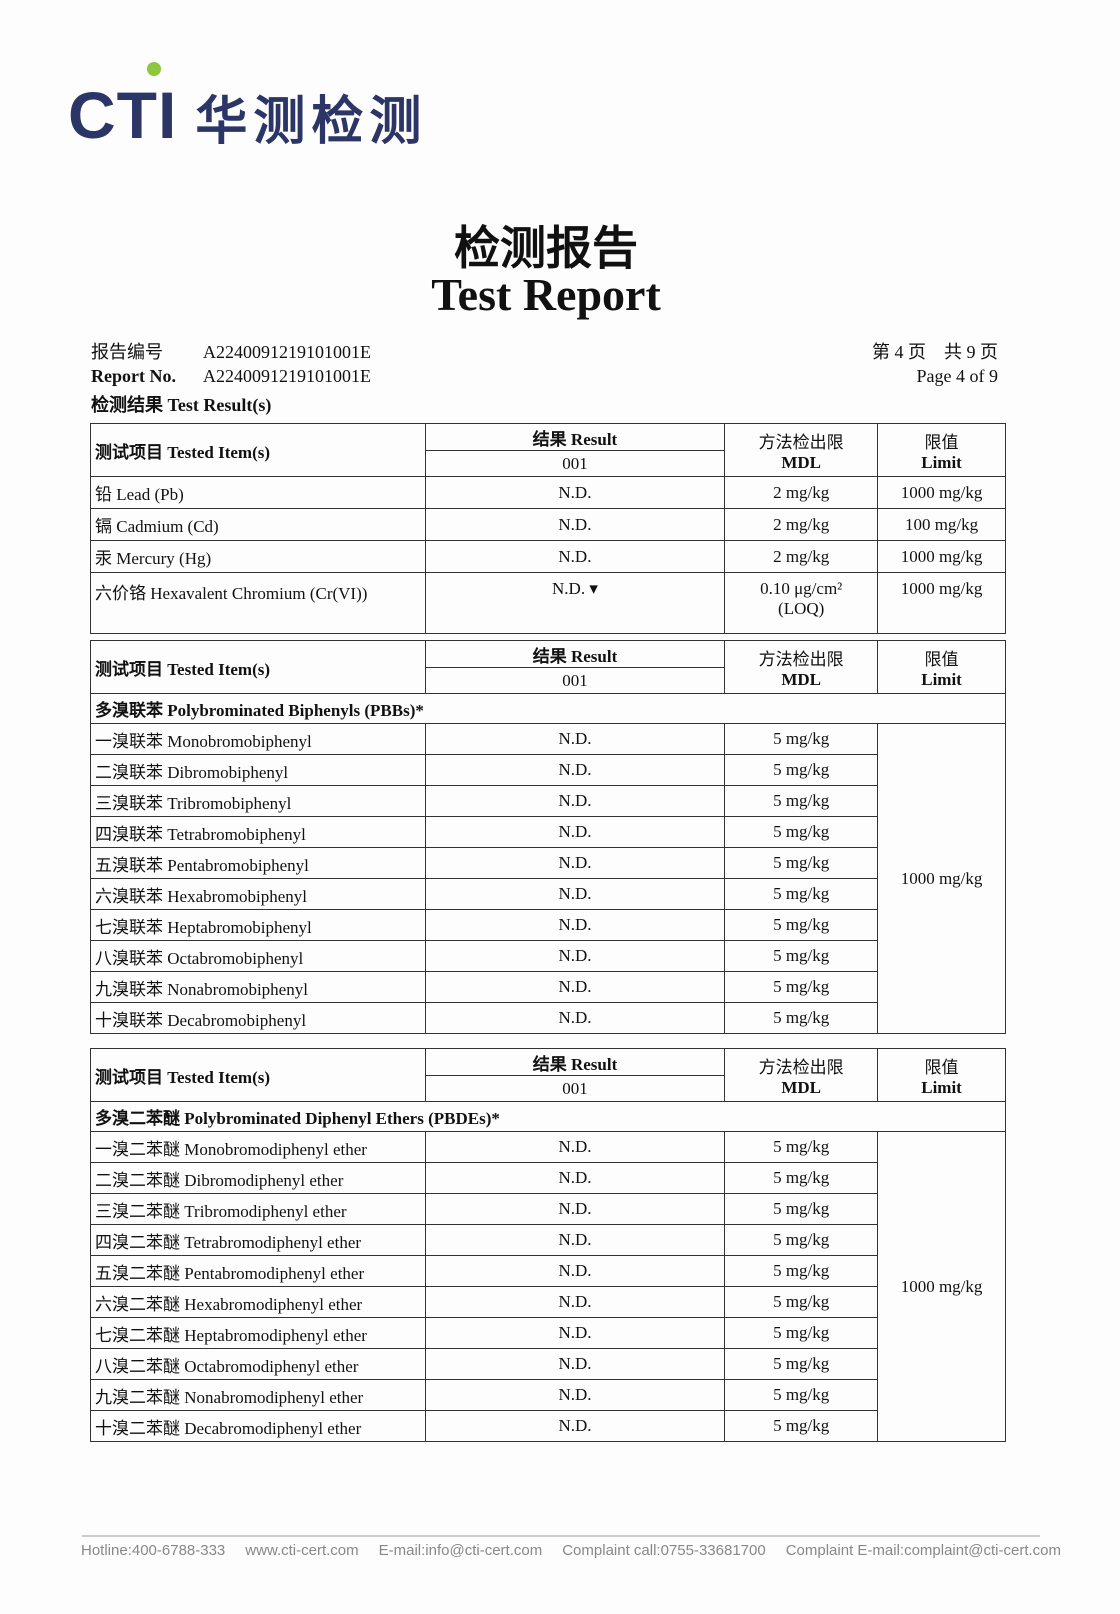  What do you see at coordinates (311, 122) in the screenshot?
I see `logo-cn-text: 华测检测` at bounding box center [311, 122].